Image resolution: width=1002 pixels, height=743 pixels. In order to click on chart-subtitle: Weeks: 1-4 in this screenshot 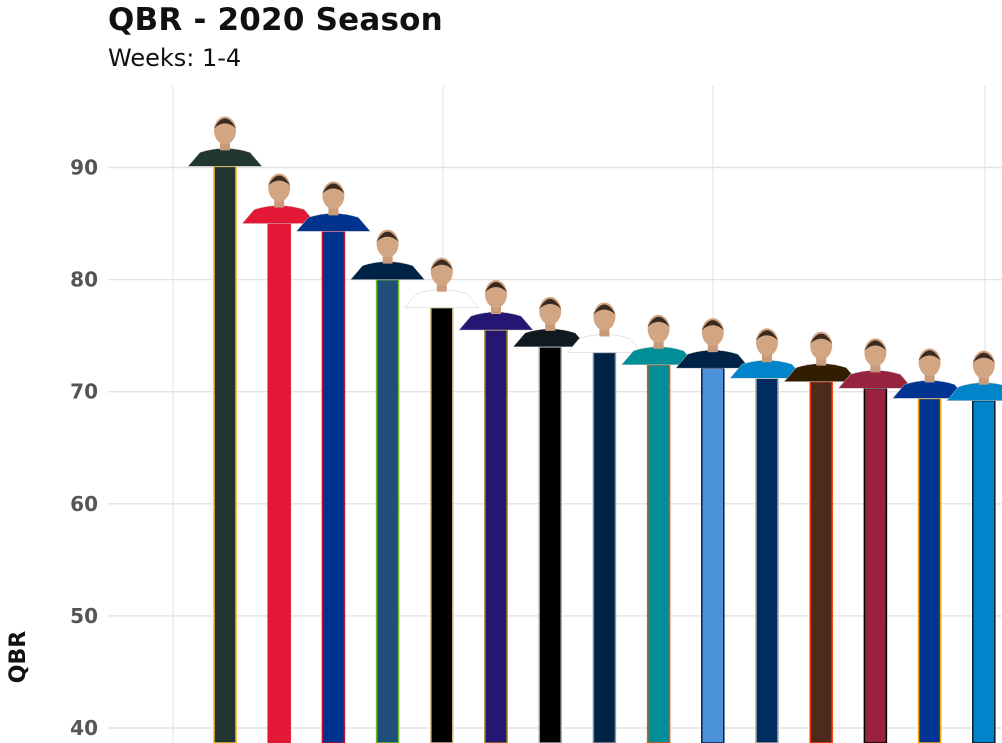, I will do `click(175, 58)`.